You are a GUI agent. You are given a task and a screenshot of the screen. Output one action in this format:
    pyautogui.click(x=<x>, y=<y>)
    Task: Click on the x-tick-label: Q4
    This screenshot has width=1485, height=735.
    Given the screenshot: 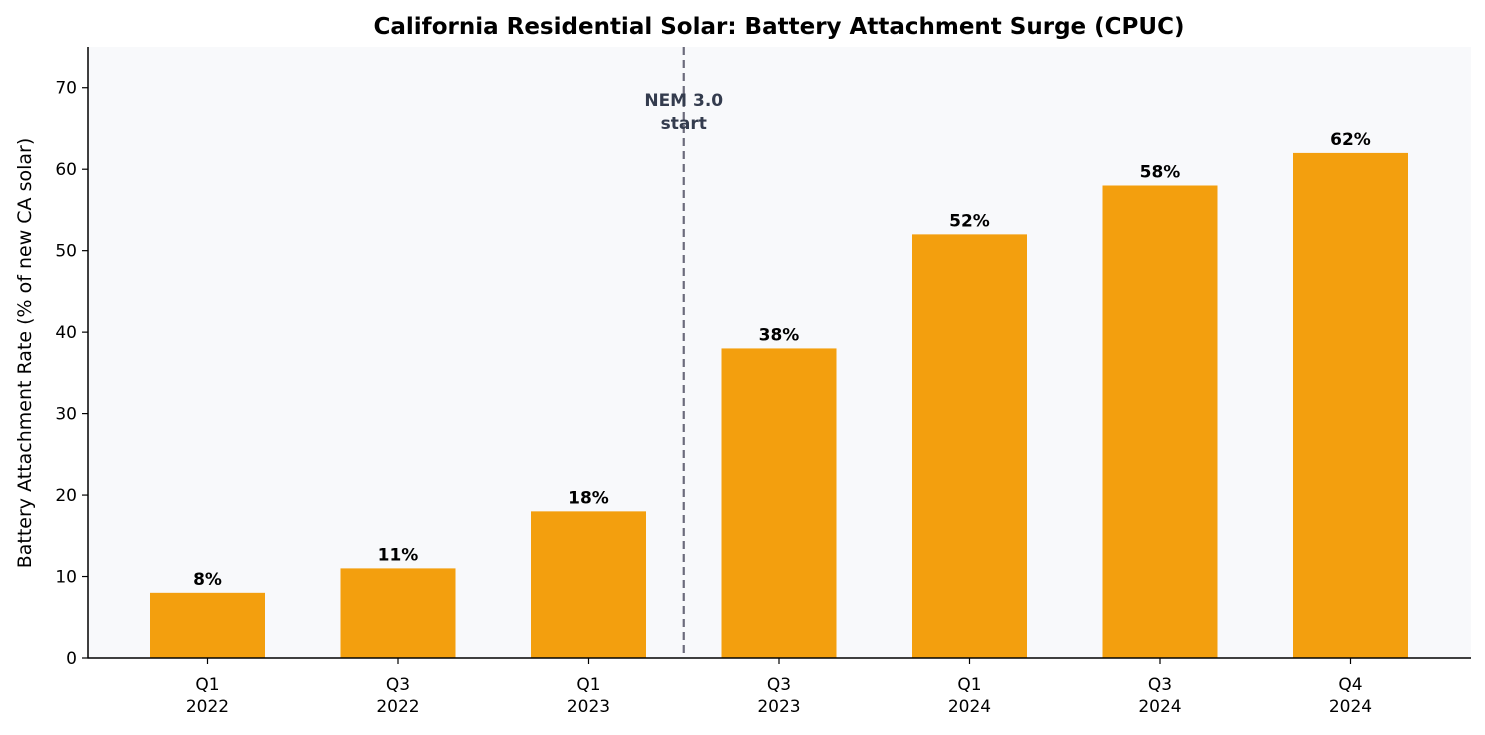 What is the action you would take?
    pyautogui.click(x=1350, y=685)
    